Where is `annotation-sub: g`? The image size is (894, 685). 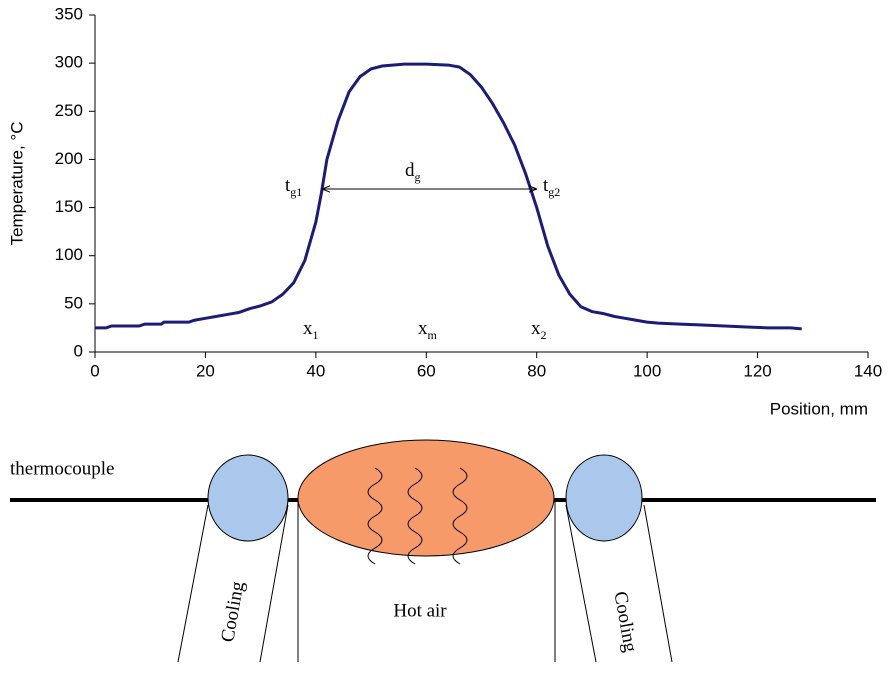 annotation-sub: g is located at coordinates (418, 177).